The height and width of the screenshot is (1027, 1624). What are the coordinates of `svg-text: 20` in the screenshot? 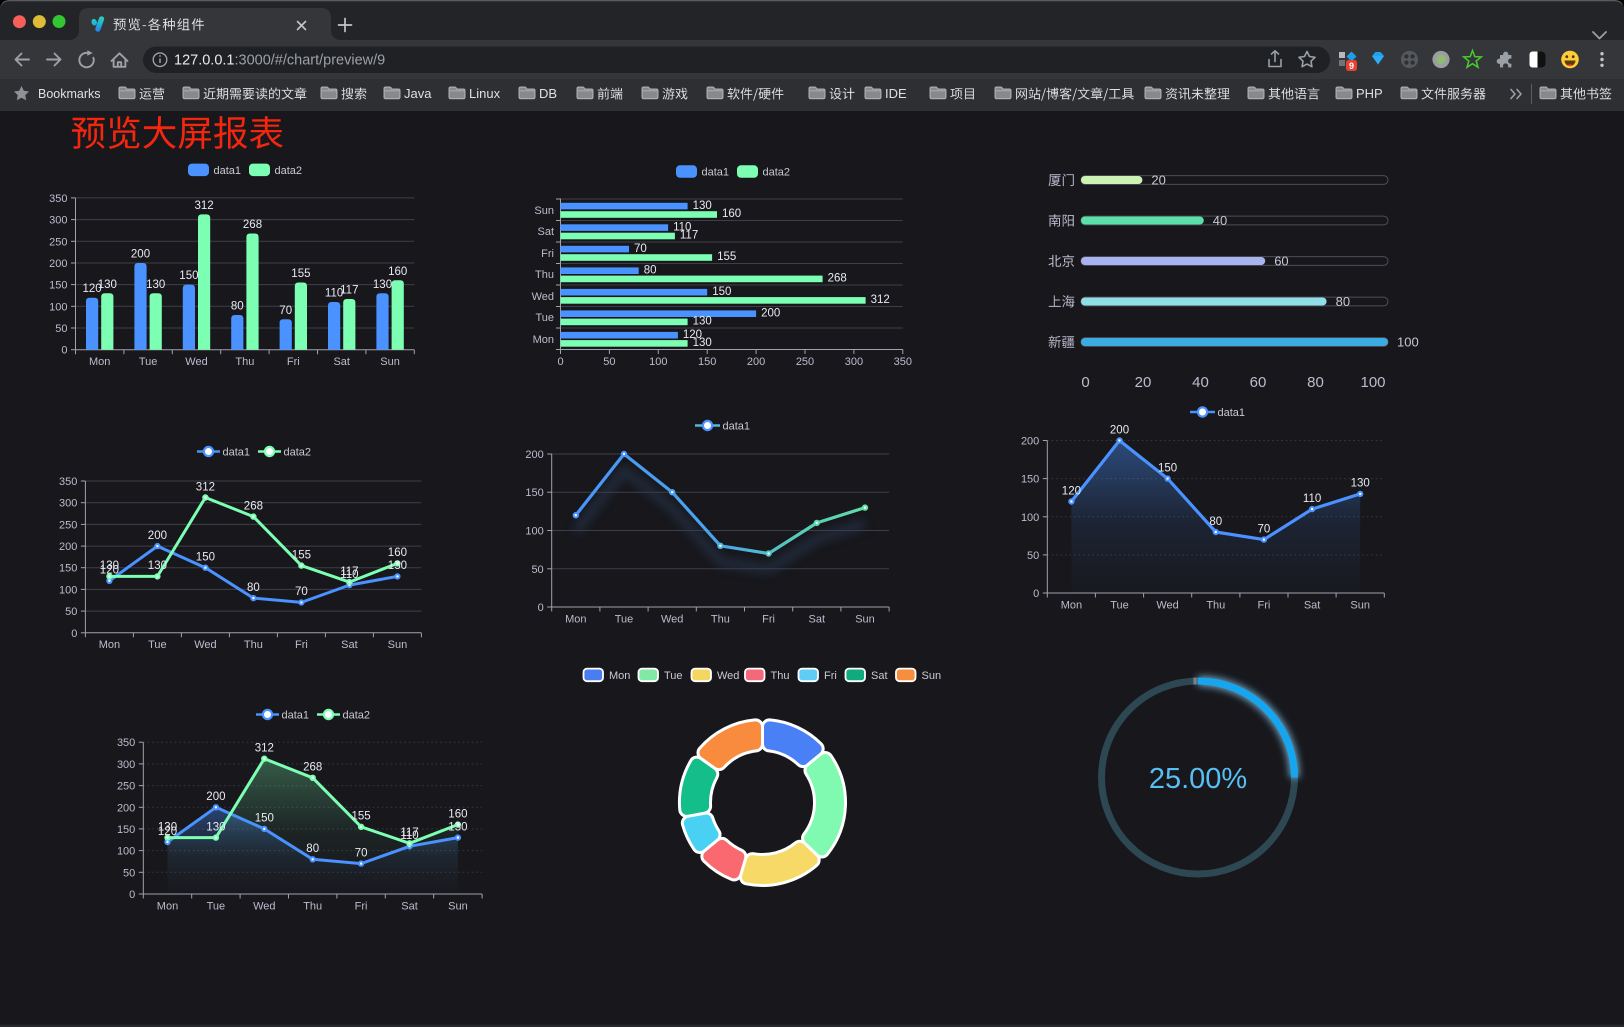 It's located at (1143, 382).